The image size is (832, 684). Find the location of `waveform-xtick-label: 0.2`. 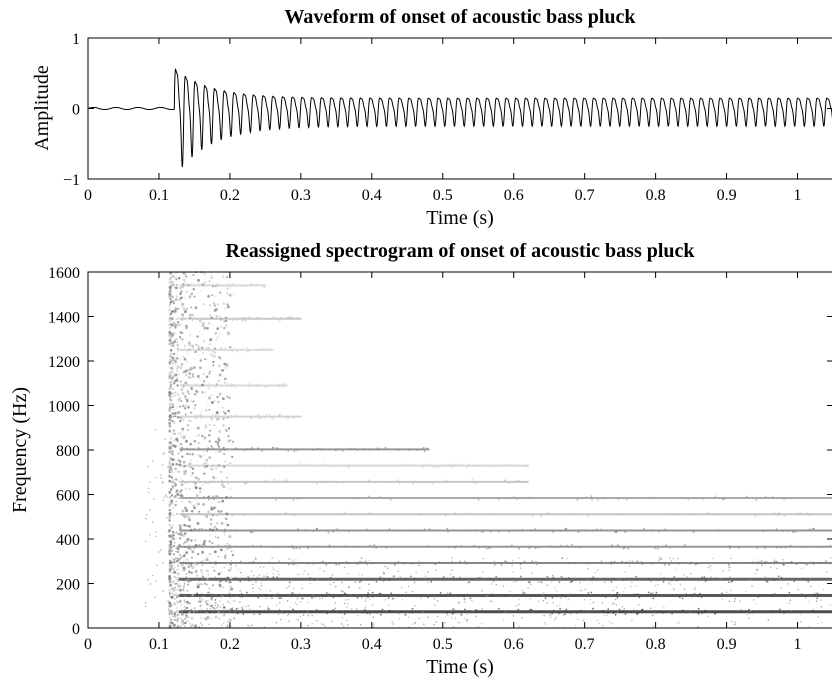

waveform-xtick-label: 0.2 is located at coordinates (230, 195).